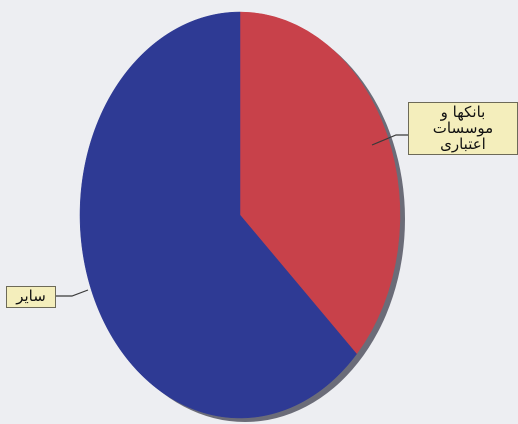  I want to click on slice-label-banks: بانکها و موسسات اعتباری, so click(463, 129).